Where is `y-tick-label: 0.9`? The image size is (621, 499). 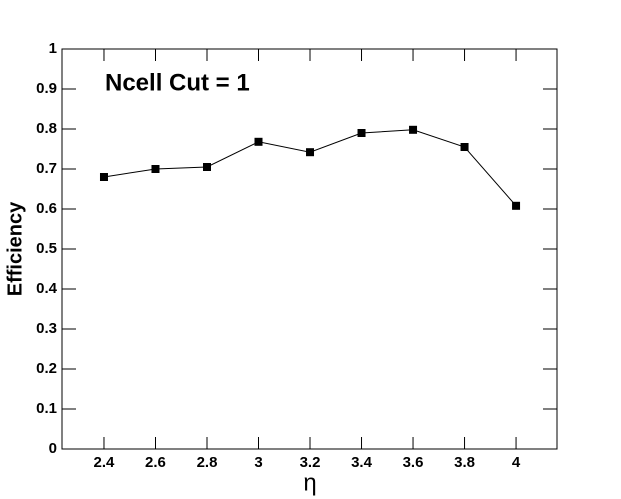 y-tick-label: 0.9 is located at coordinates (46, 88).